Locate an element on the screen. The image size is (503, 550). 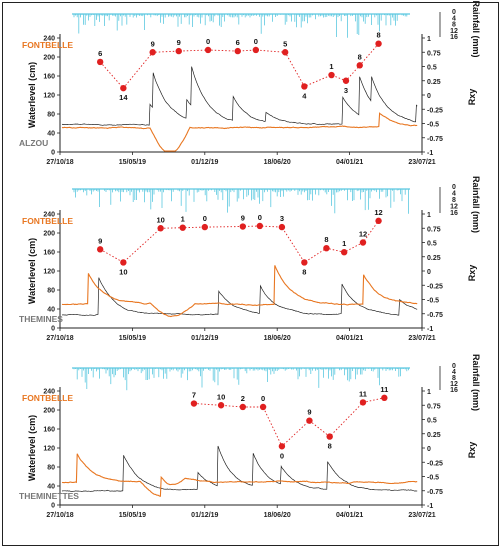
fontbelle-waterlevel-line is located at coordinates (239, 475).